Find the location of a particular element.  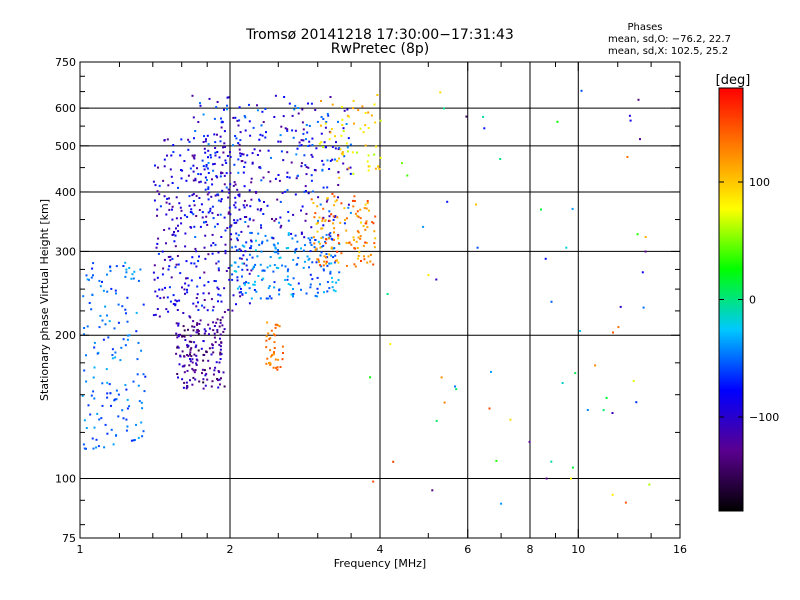

stats-line-x: mean, sd,X: 102.5, 25.2 is located at coordinates (668, 51).